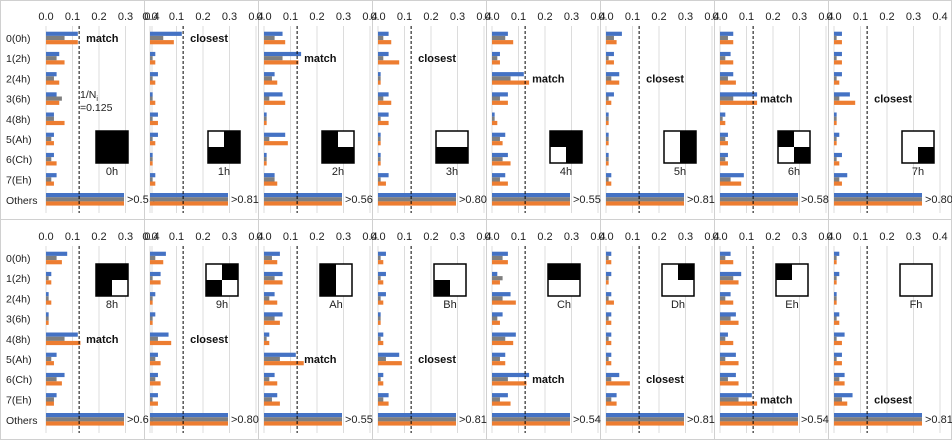  I want to click on pattern-label: 0h, so click(112, 172).